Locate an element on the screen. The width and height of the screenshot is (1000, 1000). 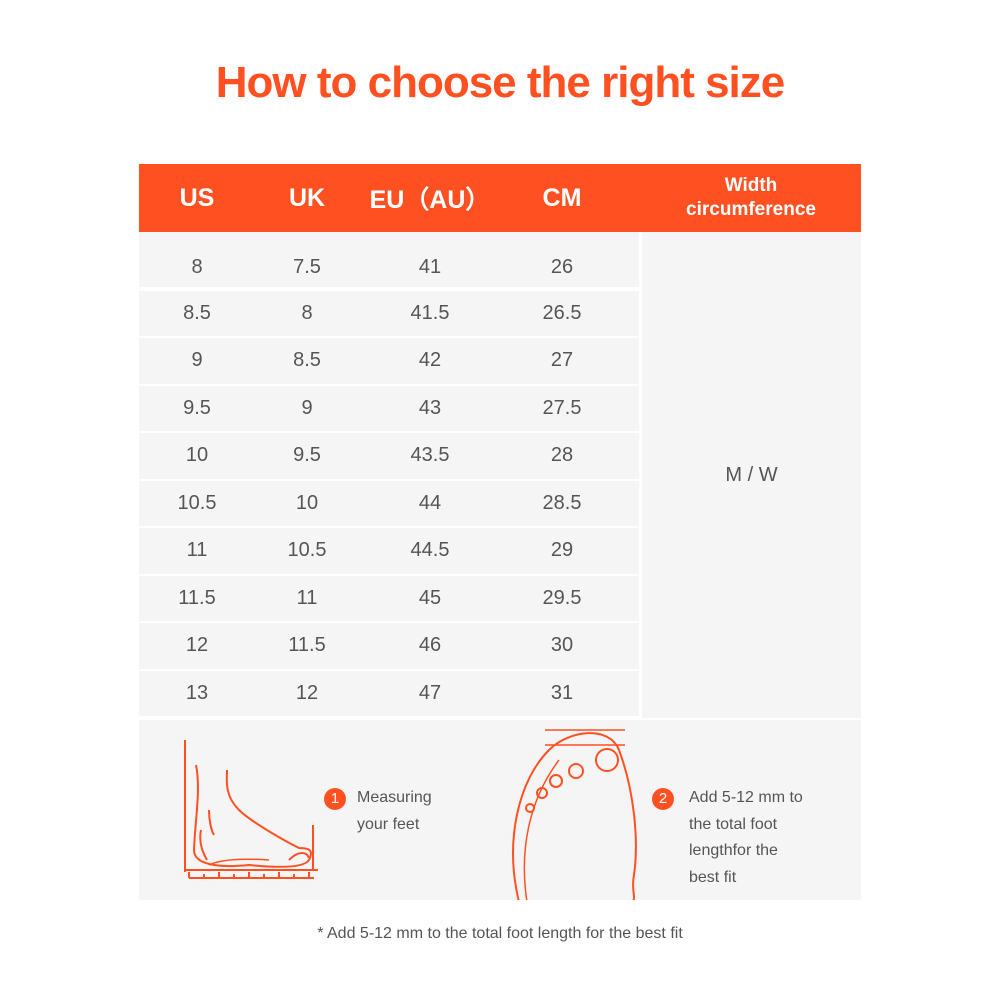
table-cell: 29.5 is located at coordinates (562, 597).